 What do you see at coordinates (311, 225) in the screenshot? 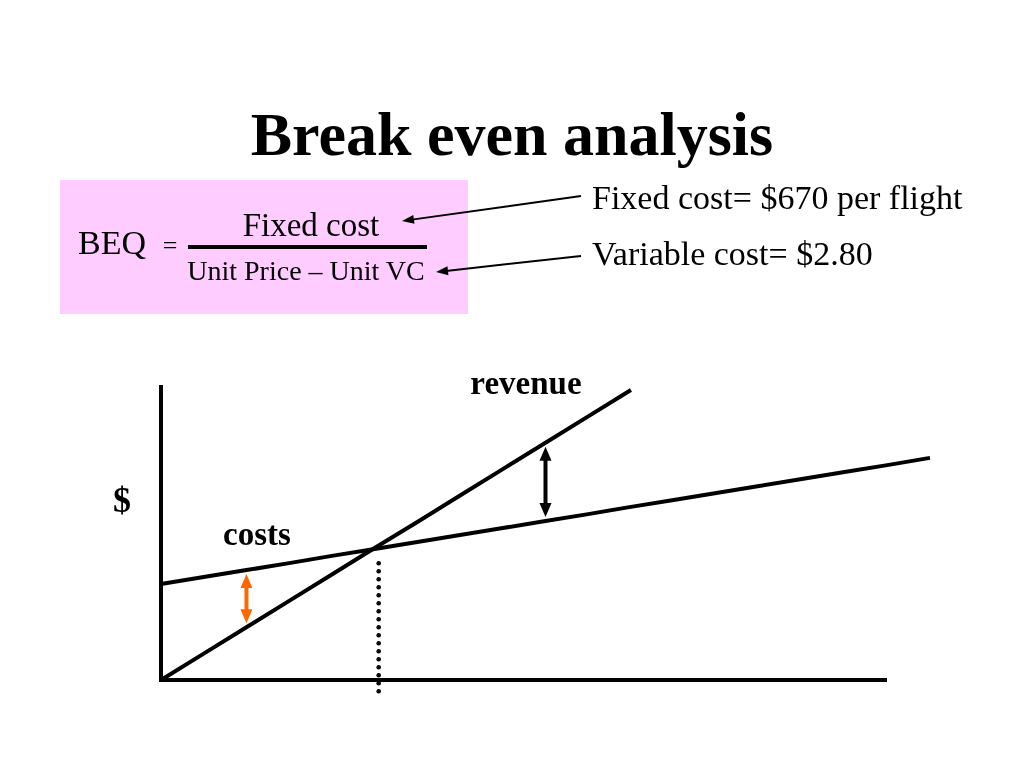
I see `text: Fixed cost` at bounding box center [311, 225].